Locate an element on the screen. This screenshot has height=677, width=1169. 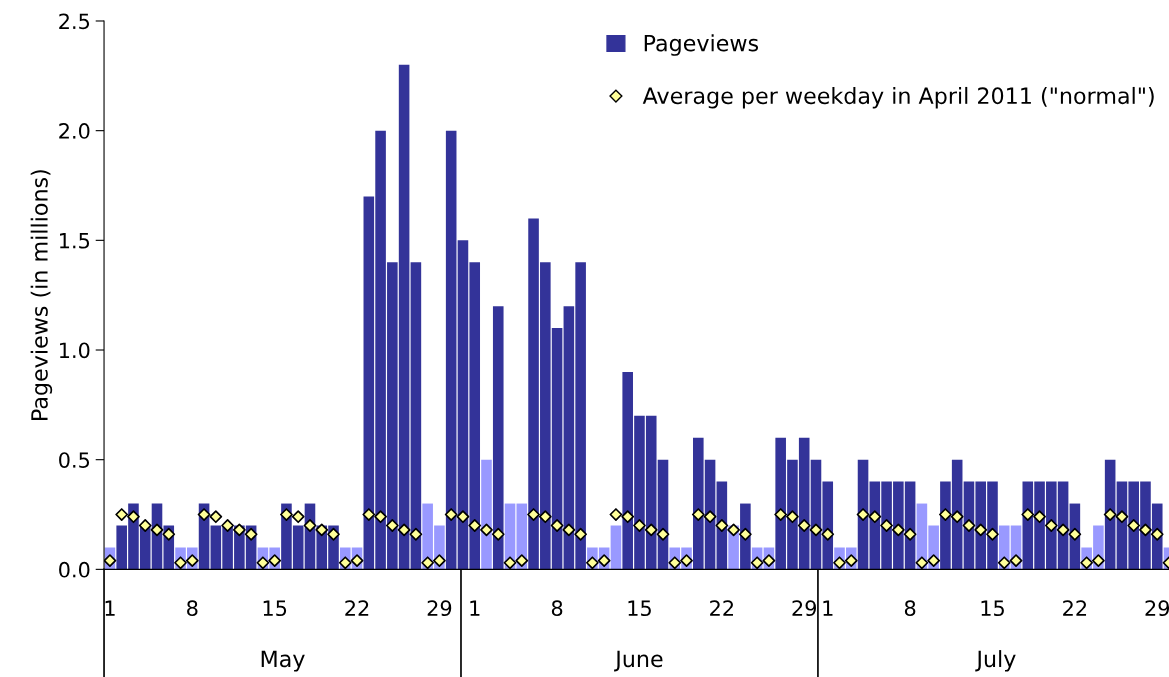
y-tick-label: 2.5 is located at coordinates (74, 21).